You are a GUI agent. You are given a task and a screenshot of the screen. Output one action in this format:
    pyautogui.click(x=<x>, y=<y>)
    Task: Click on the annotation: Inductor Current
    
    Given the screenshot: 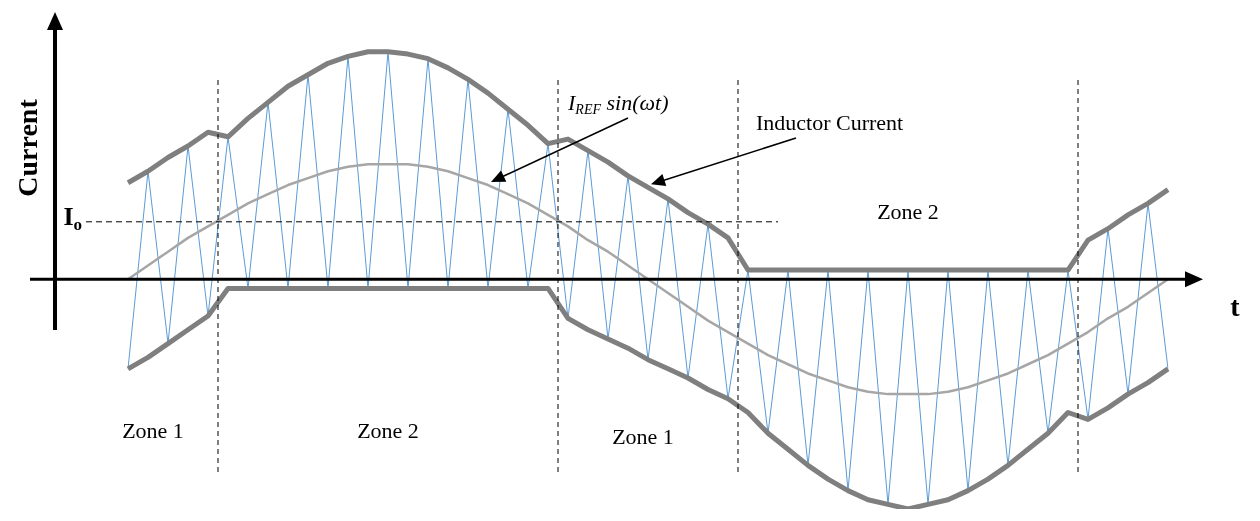 What is the action you would take?
    pyautogui.click(x=830, y=122)
    